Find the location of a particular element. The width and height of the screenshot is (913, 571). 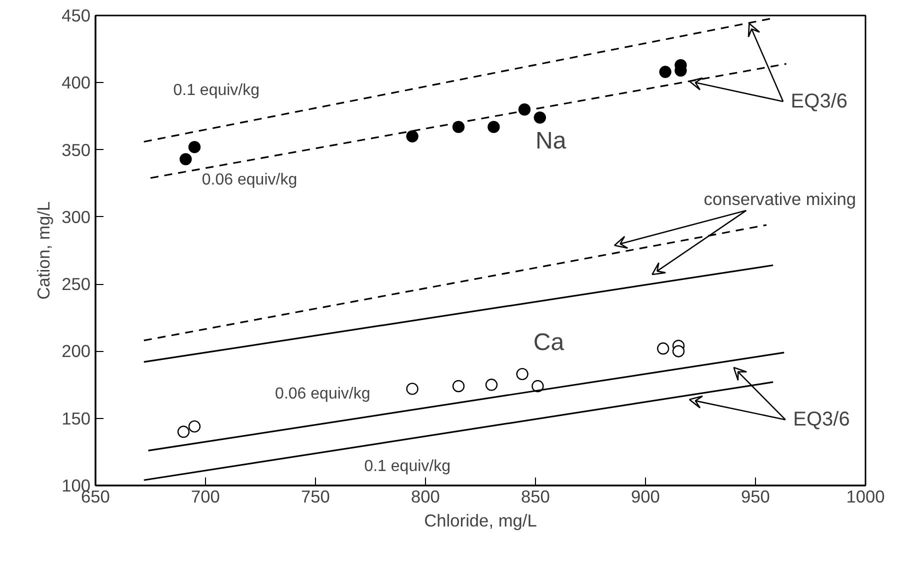

annotation: conservative mixing is located at coordinates (780, 198).